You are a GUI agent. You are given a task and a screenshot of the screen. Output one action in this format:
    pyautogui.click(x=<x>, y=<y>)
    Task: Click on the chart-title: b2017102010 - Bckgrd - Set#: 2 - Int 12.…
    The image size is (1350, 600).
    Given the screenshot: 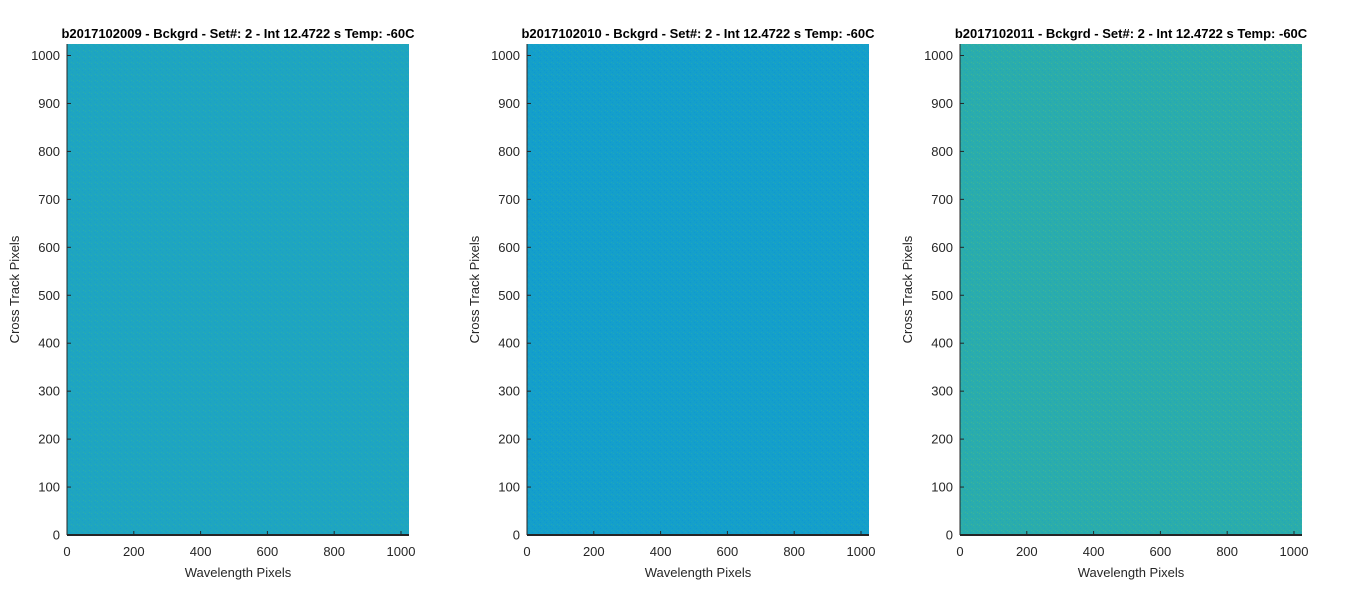 What is the action you would take?
    pyautogui.click(x=698, y=33)
    